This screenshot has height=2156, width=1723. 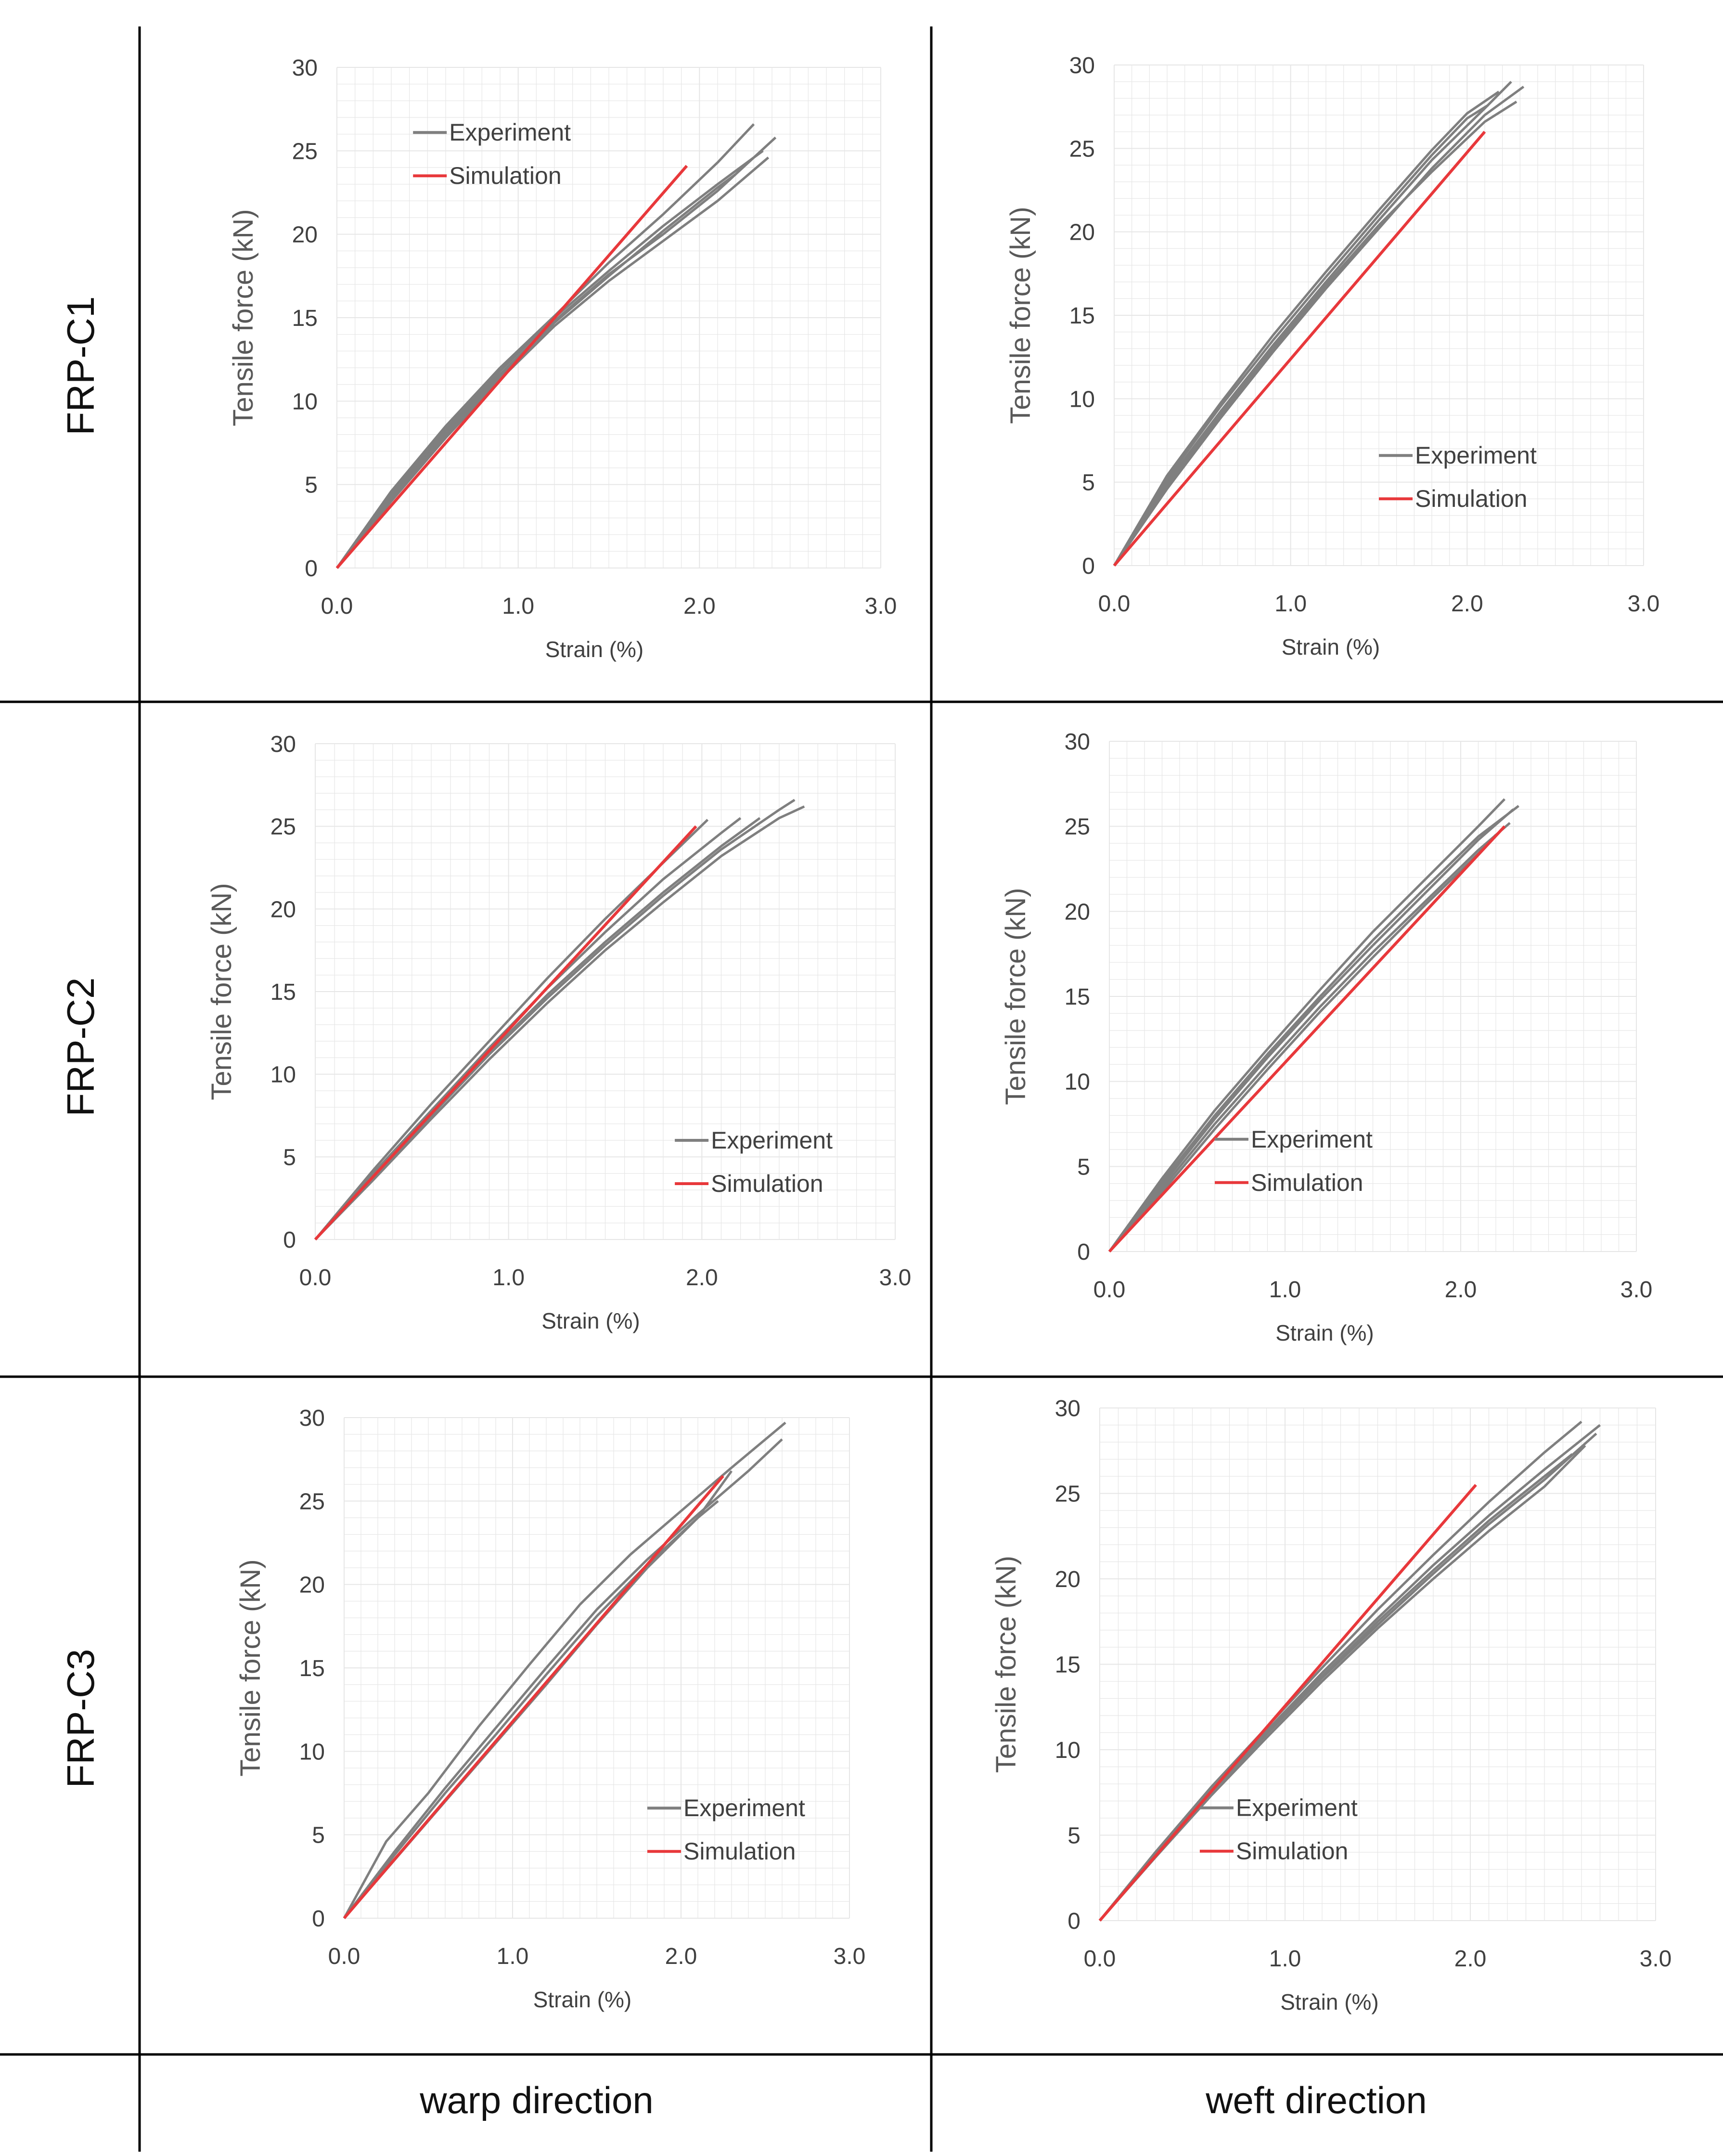 I want to click on column-label-weft: weft direction, so click(x=1316, y=2100).